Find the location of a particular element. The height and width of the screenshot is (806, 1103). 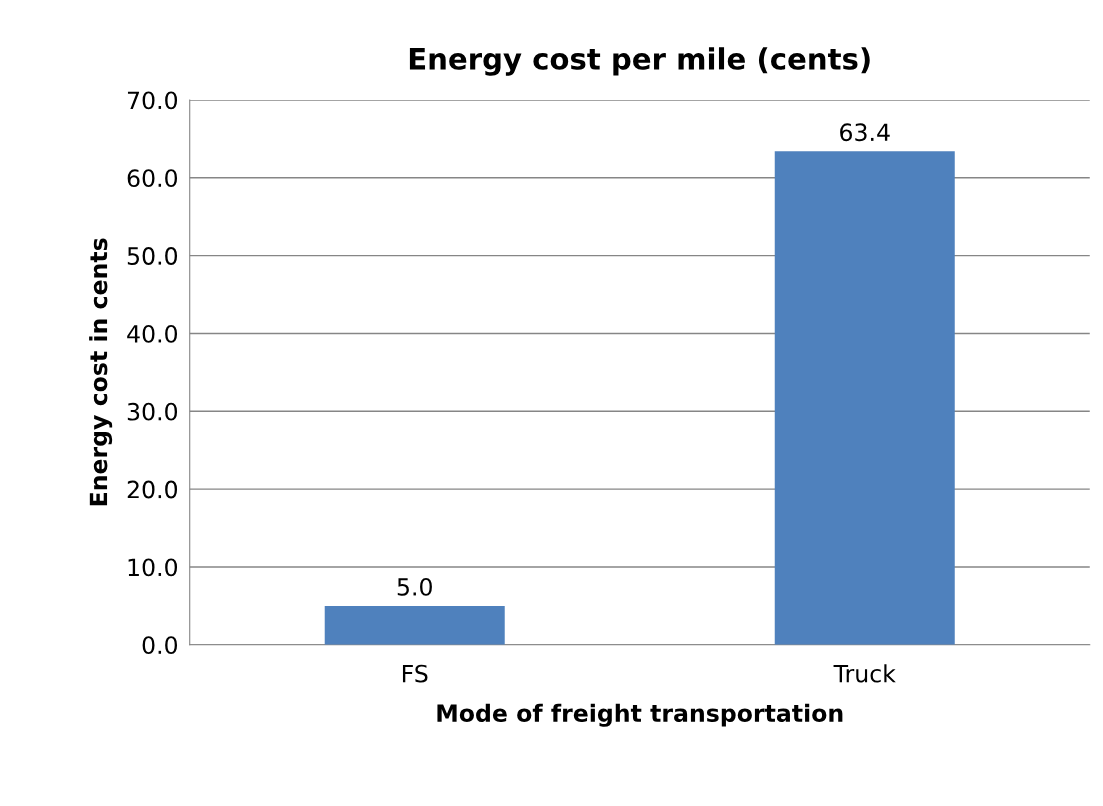

y-tick-label: 30.0 is located at coordinates (152, 411).